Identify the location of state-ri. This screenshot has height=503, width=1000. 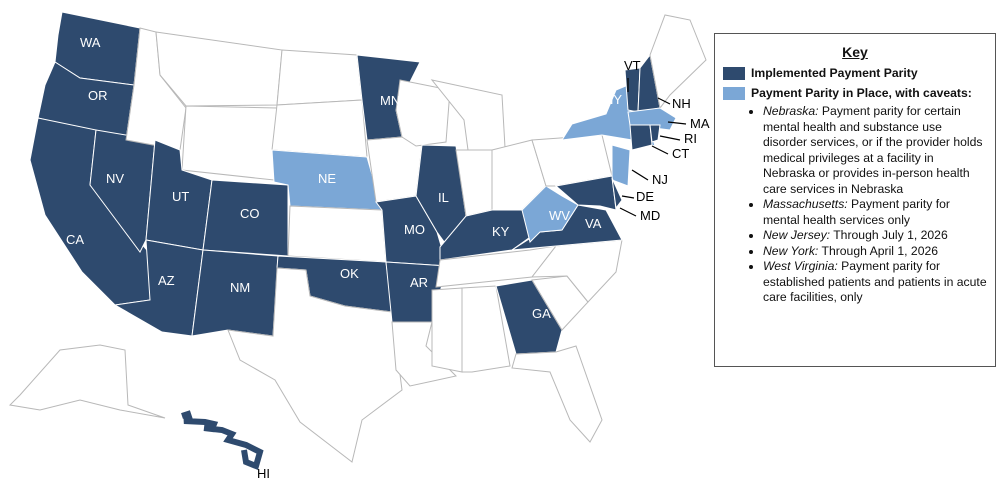
(655, 133).